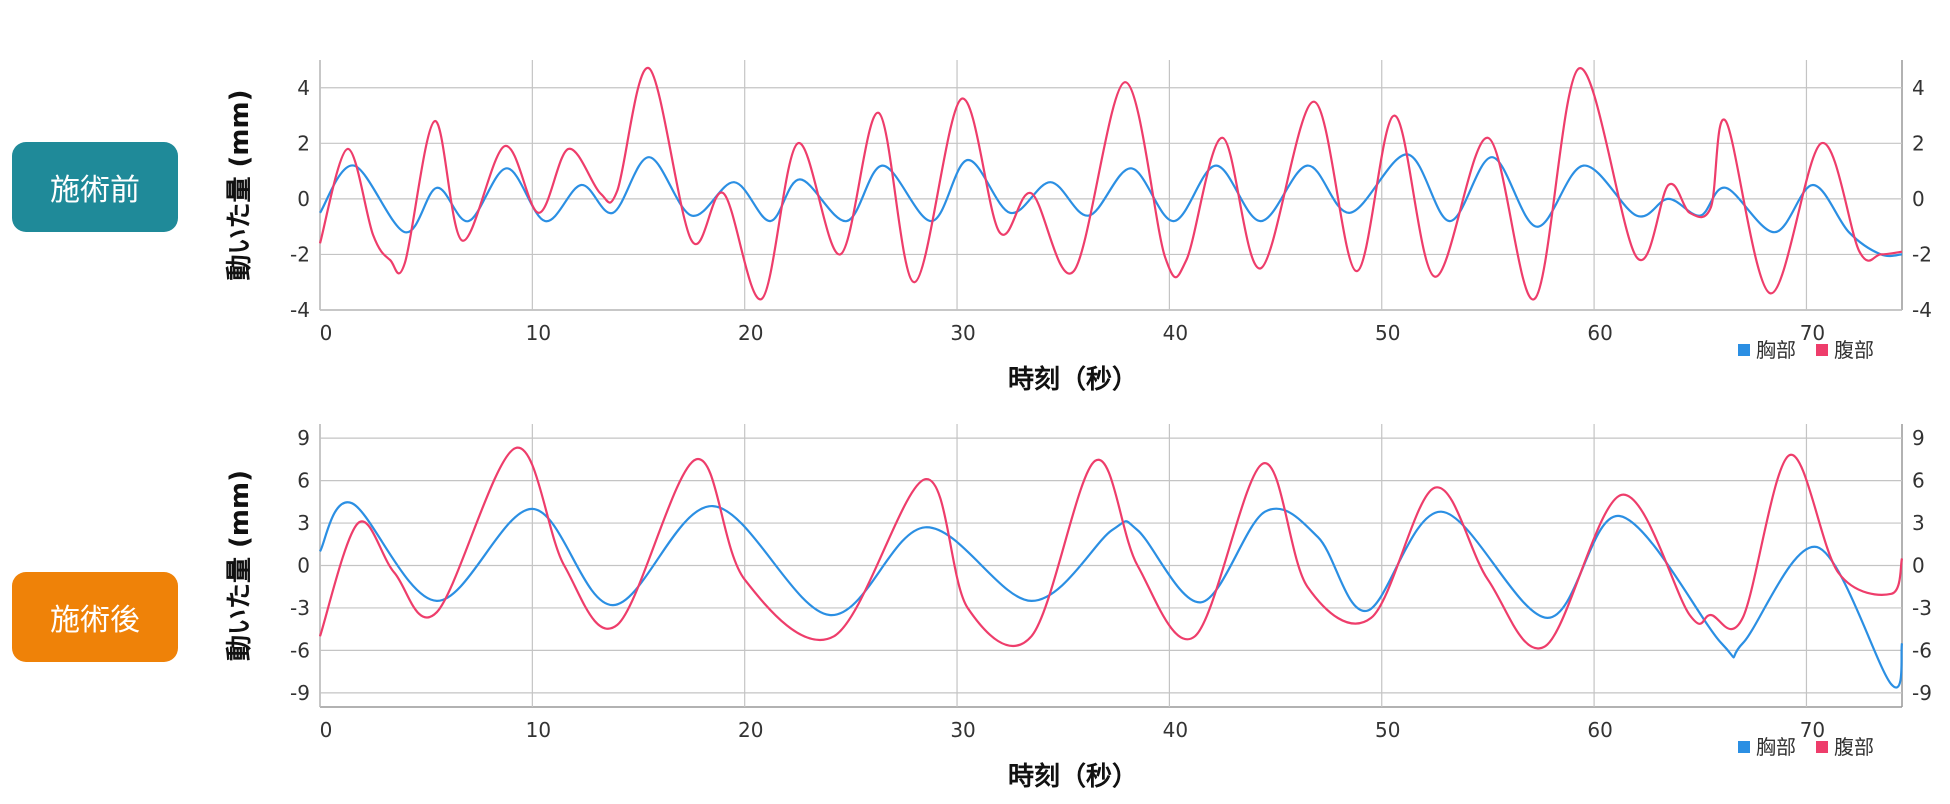  I want to click on series-line-chest, so click(1111, 205).